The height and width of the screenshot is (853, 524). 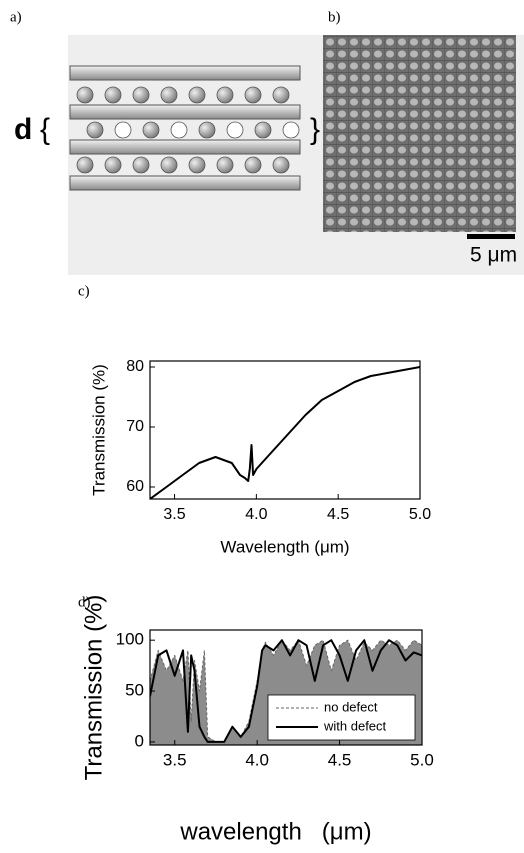 What do you see at coordinates (134, 690) in the screenshot?
I see `y-tick-label: 50` at bounding box center [134, 690].